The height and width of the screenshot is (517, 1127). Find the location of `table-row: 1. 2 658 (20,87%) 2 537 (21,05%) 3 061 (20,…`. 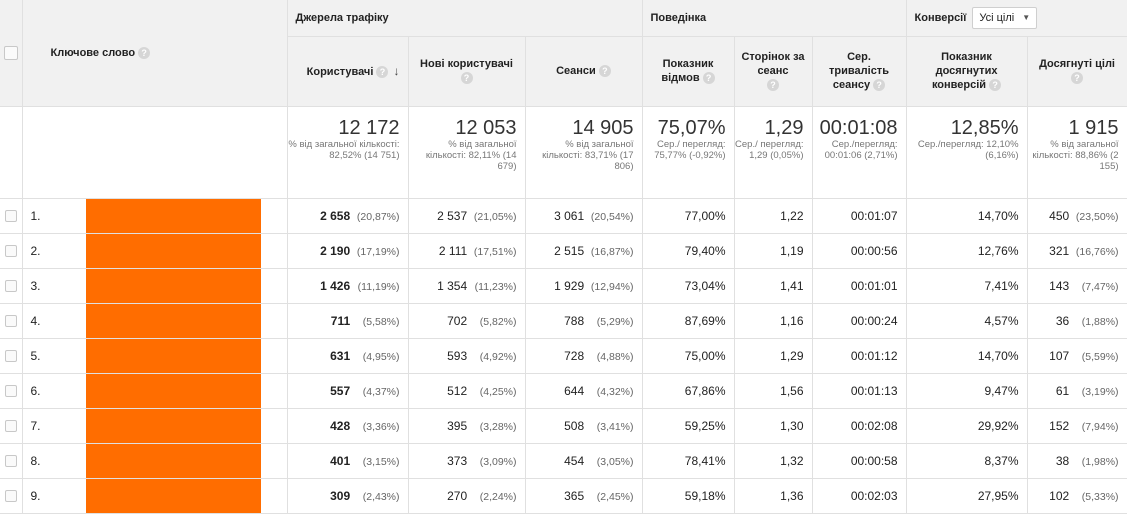

table-row: 1. 2 658 (20,87%) 2 537 (21,05%) 3 061 (20,… is located at coordinates (563, 216).